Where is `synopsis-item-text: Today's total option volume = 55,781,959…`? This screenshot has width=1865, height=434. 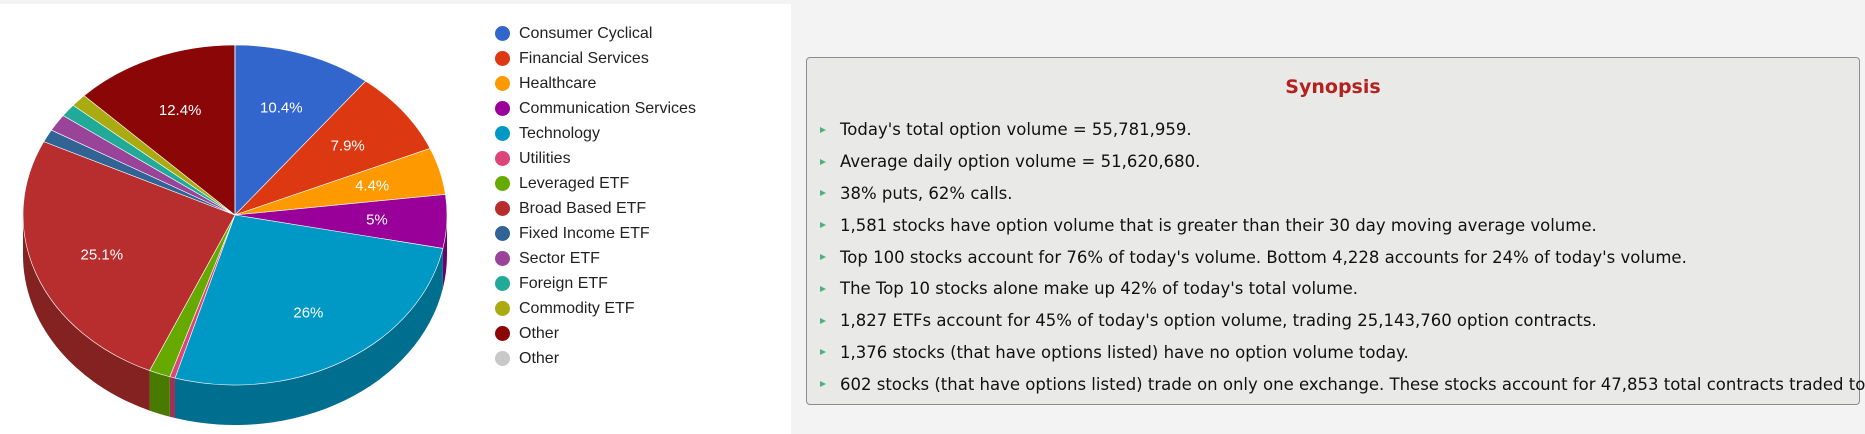
synopsis-item-text: Today's total option volume = 55,781,959… is located at coordinates (1016, 130).